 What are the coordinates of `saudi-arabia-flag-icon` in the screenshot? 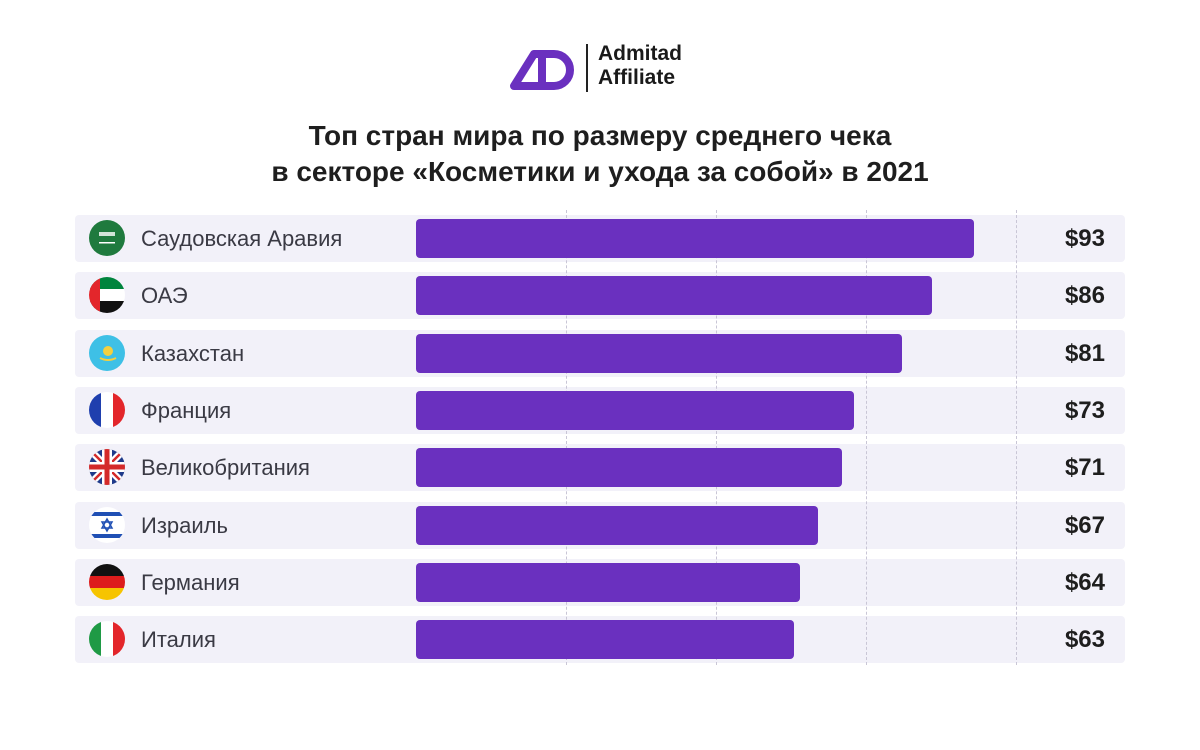 It's located at (107, 238).